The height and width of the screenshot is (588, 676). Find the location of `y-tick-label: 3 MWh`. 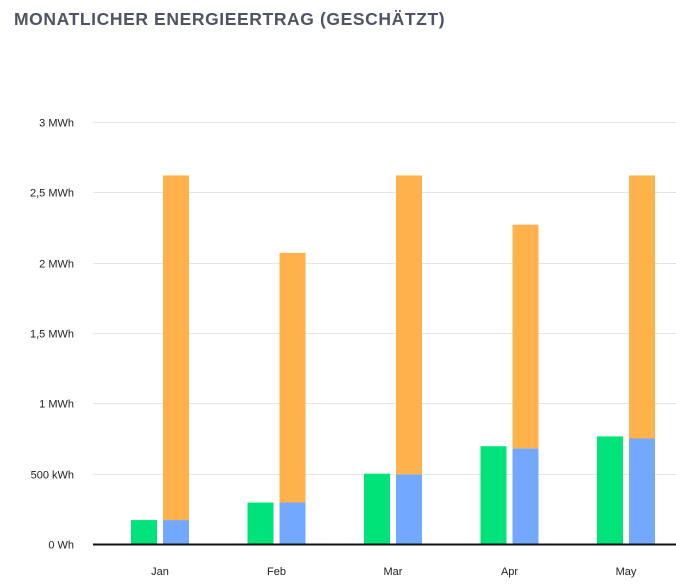

y-tick-label: 3 MWh is located at coordinates (56, 124).